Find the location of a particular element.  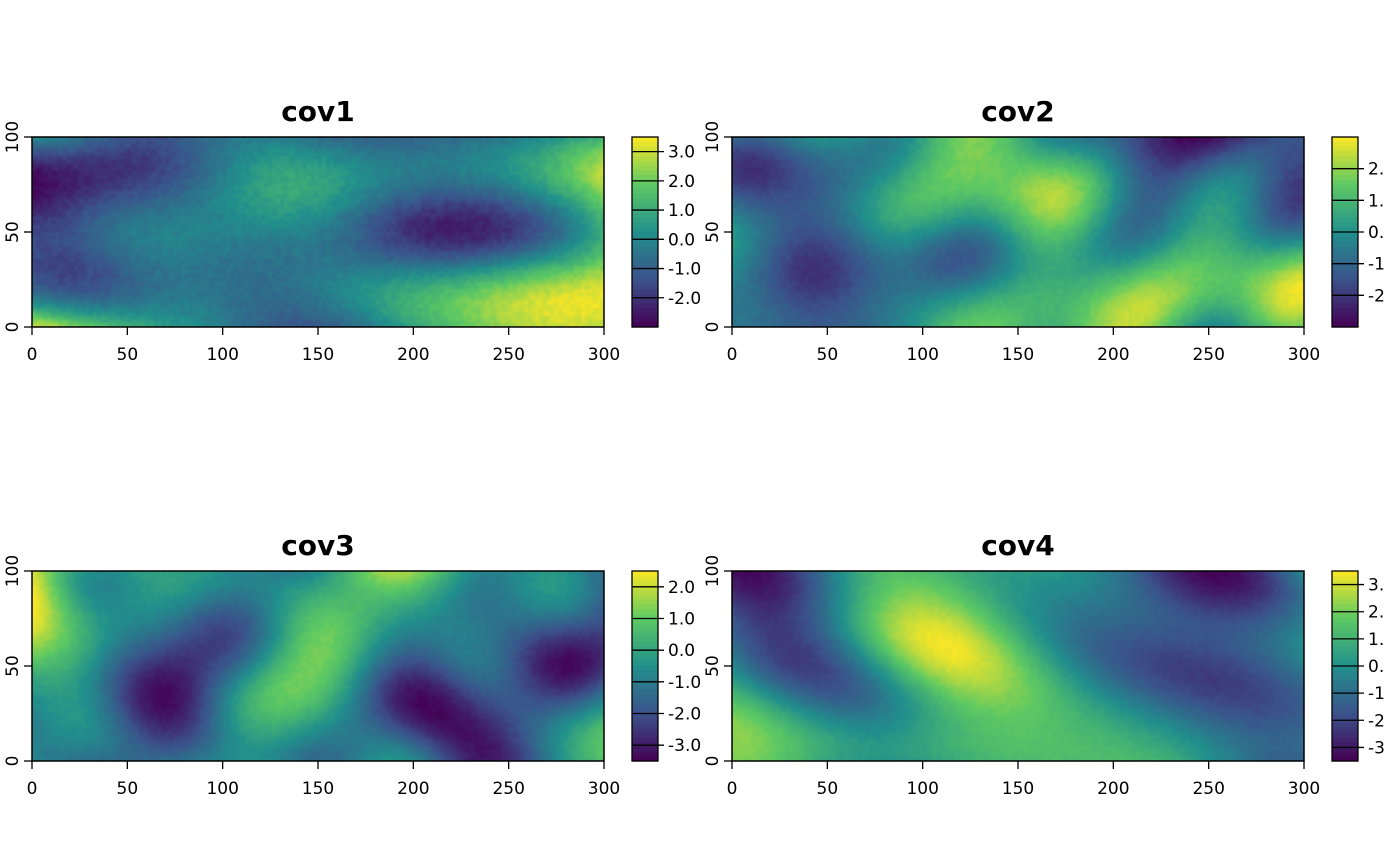

panel-title: cov3 is located at coordinates (318, 545).